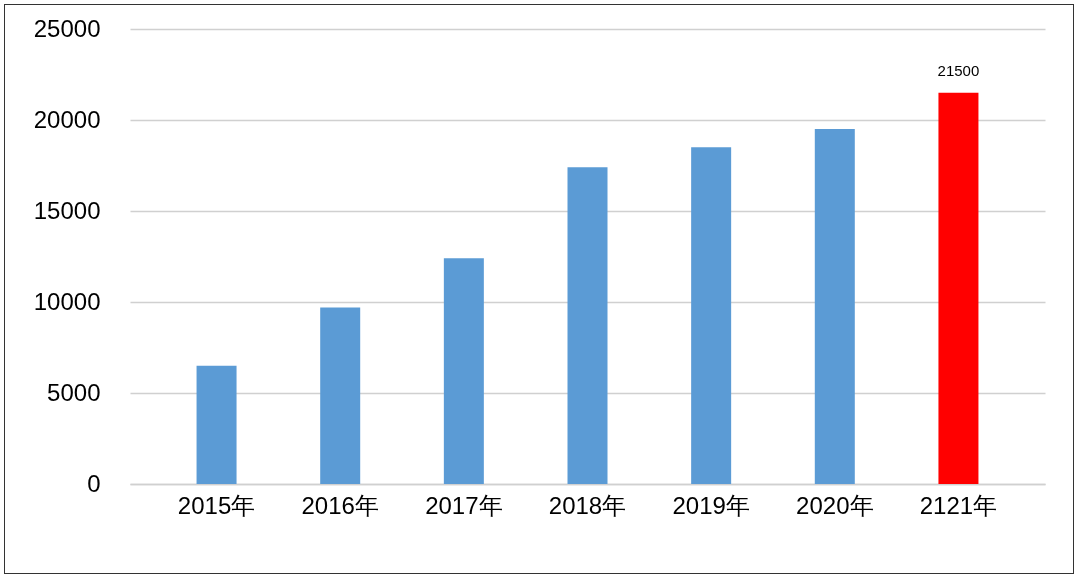 The image size is (1080, 582). Describe the element at coordinates (958, 505) in the screenshot. I see `x-tick-label: 2121年` at that location.